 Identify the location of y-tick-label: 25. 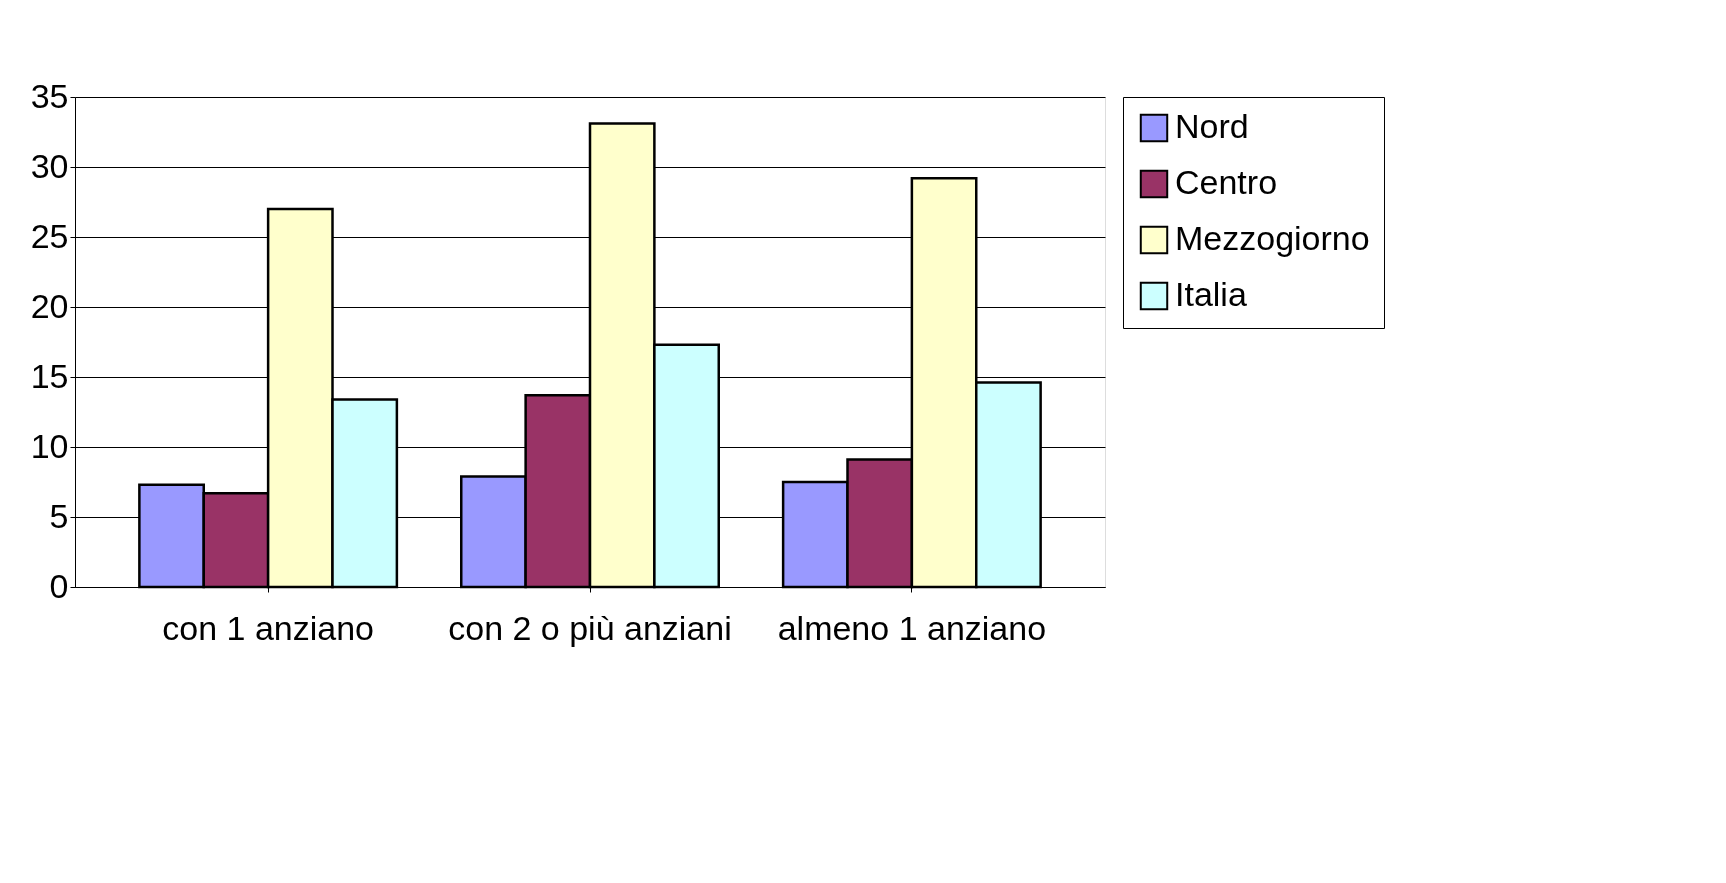
(49, 235).